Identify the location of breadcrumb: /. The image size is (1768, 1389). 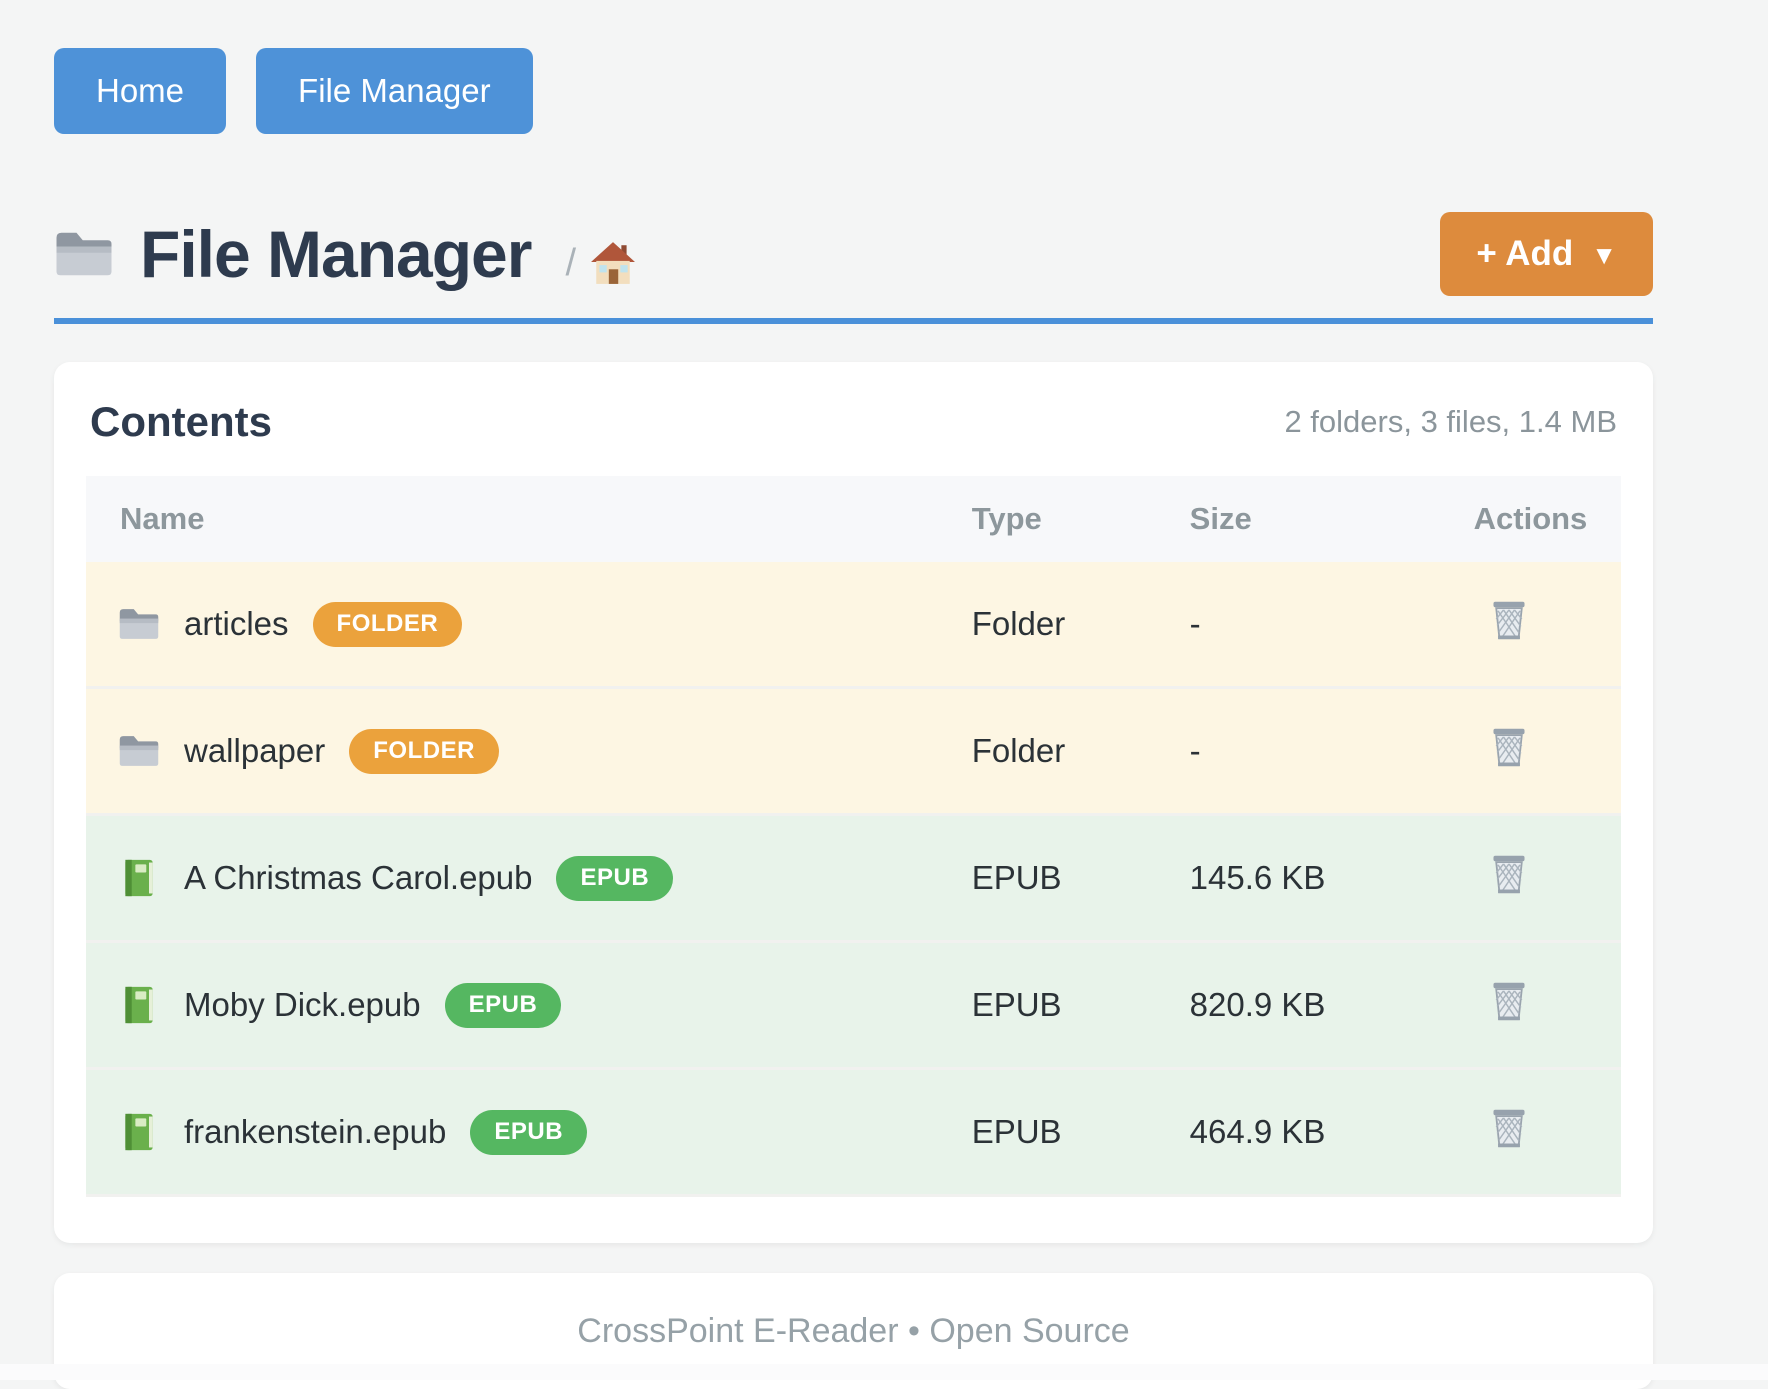
(600, 264).